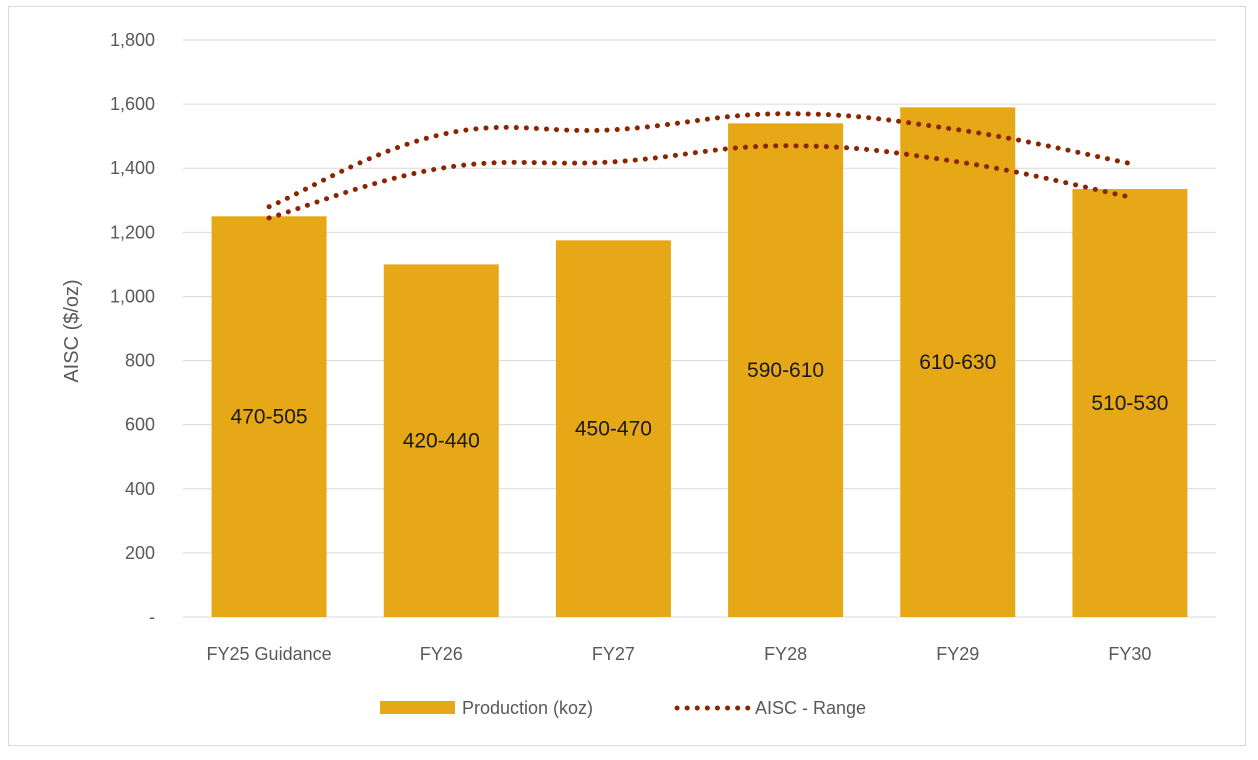 The image size is (1258, 760). Describe the element at coordinates (140, 361) in the screenshot. I see `y-tick-label: 800` at that location.